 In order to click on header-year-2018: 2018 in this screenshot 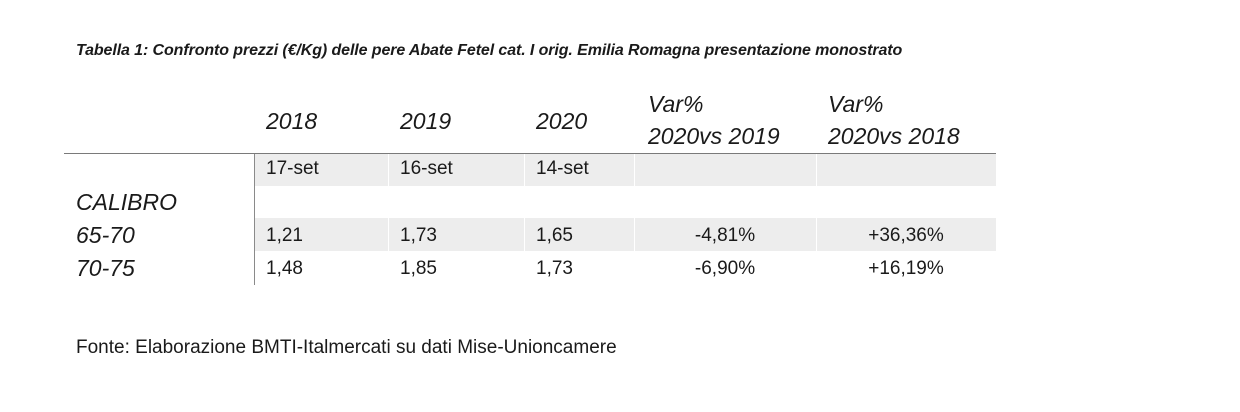, I will do `click(292, 121)`.